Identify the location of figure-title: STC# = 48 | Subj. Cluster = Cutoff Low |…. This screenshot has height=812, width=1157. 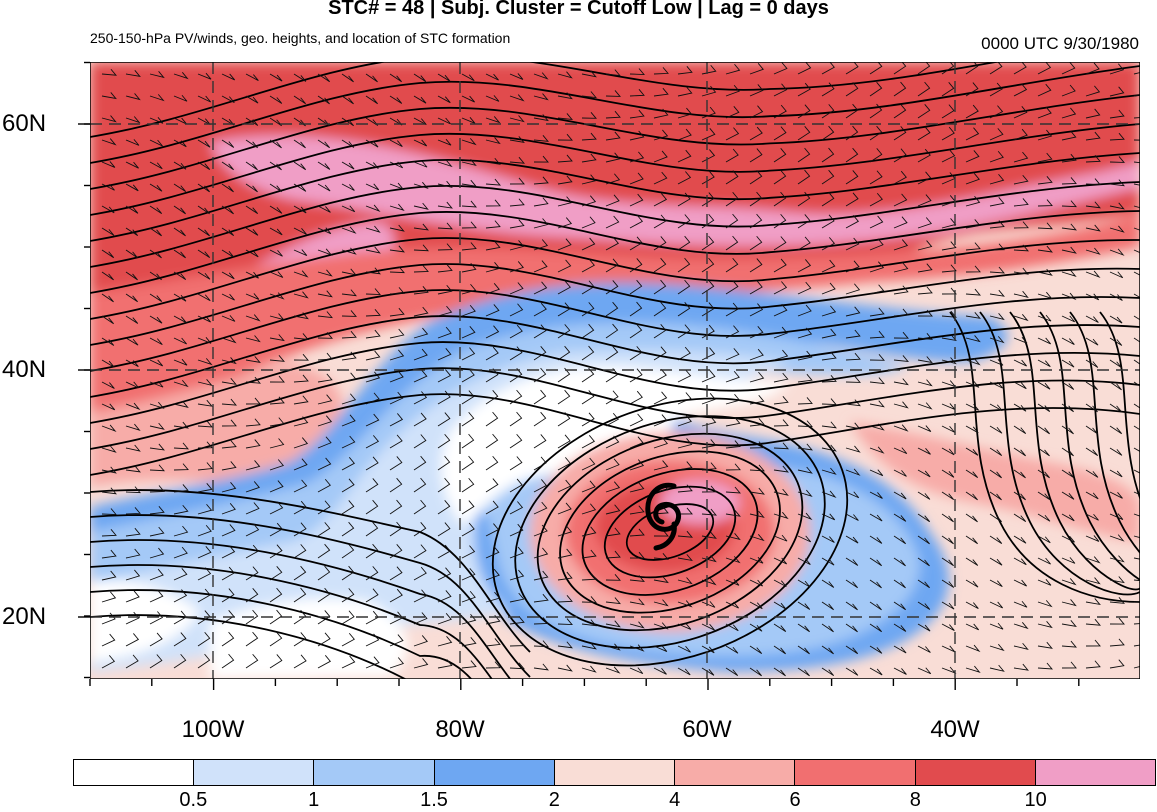
(578, 9).